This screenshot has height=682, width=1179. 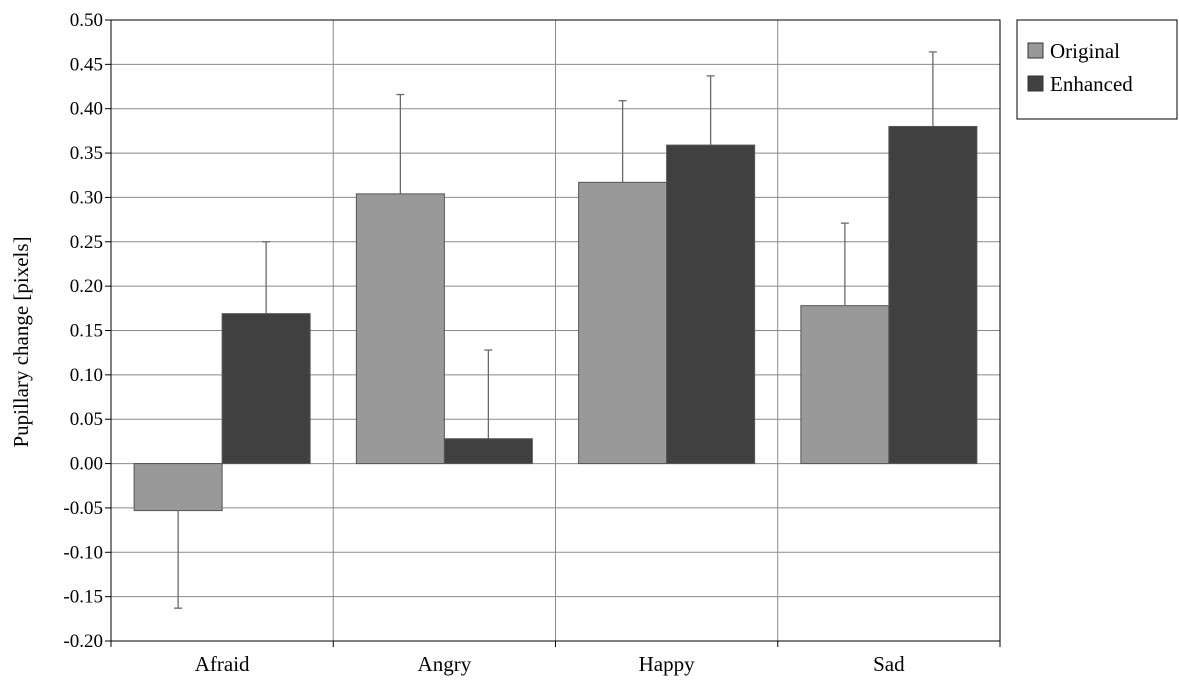 I want to click on legend-swatch-enhanced, so click(x=1035, y=83).